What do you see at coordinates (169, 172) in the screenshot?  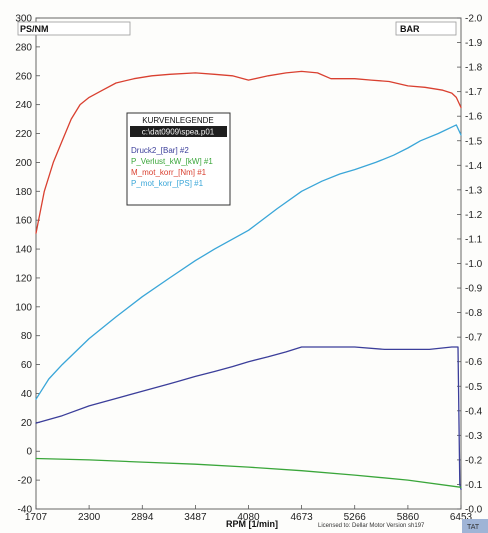 I see `legend-entry: M_mot_korr_[Nm] #1` at bounding box center [169, 172].